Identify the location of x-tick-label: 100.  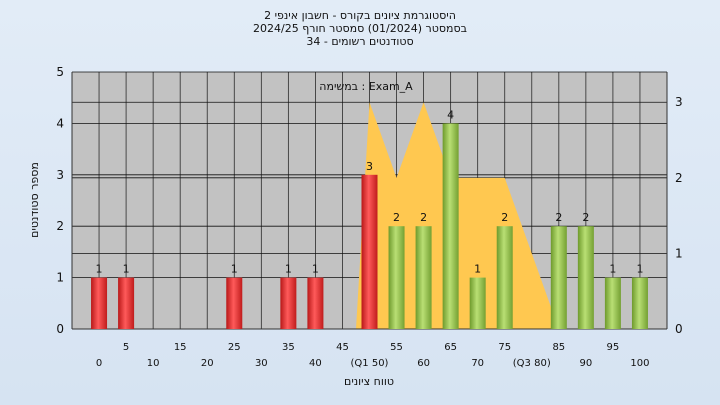
(639, 363).